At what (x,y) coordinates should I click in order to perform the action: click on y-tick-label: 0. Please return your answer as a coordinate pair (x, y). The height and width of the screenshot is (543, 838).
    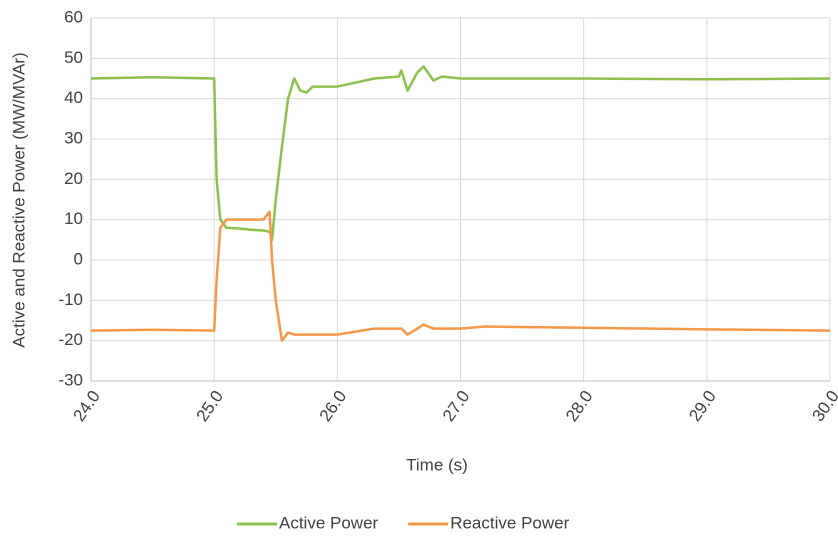
    Looking at the image, I should click on (78, 258).